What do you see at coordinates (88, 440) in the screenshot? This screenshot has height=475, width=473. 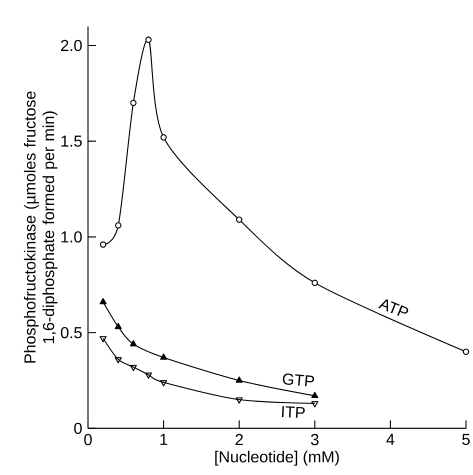 I see `x-tick-label: 0` at bounding box center [88, 440].